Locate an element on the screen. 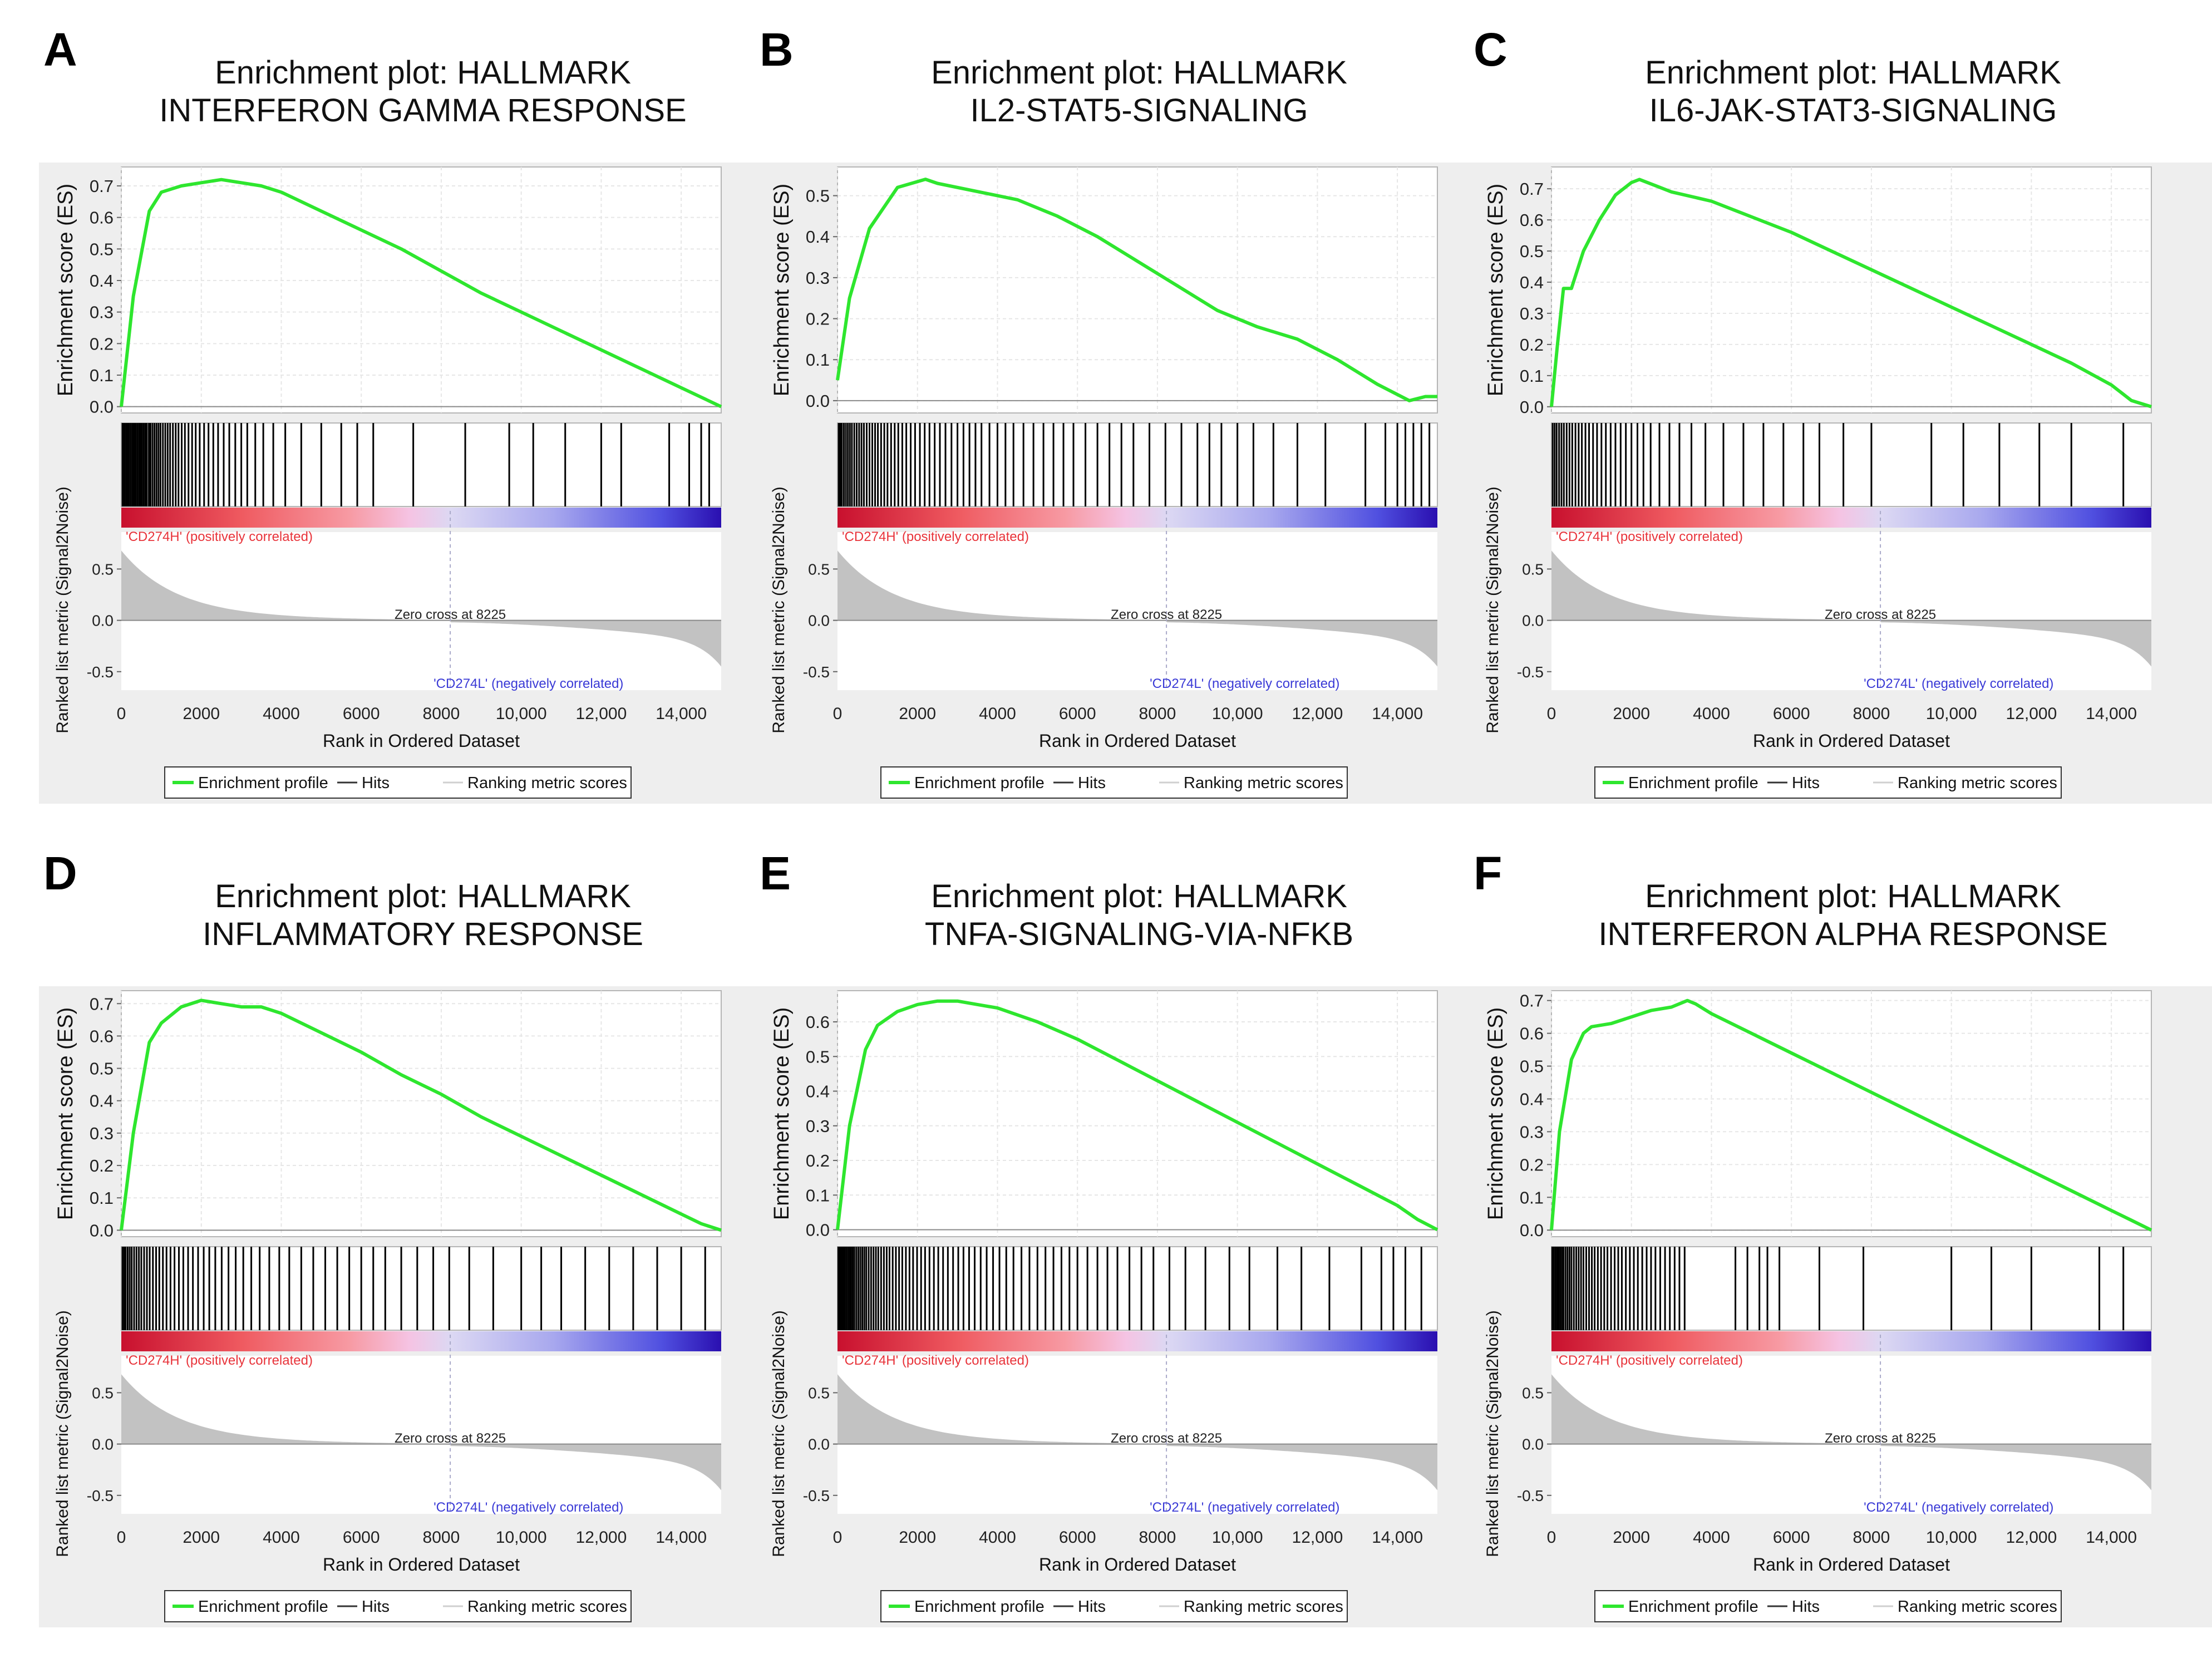  panel-letter: C is located at coordinates (1490, 50).